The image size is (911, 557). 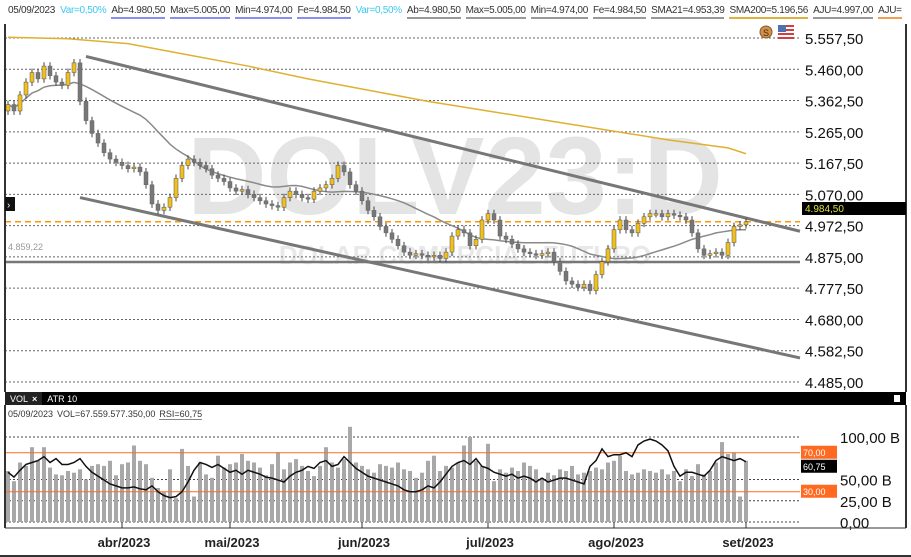 What do you see at coordinates (834, 320) in the screenshot?
I see `price-tick-label: 4.680,00` at bounding box center [834, 320].